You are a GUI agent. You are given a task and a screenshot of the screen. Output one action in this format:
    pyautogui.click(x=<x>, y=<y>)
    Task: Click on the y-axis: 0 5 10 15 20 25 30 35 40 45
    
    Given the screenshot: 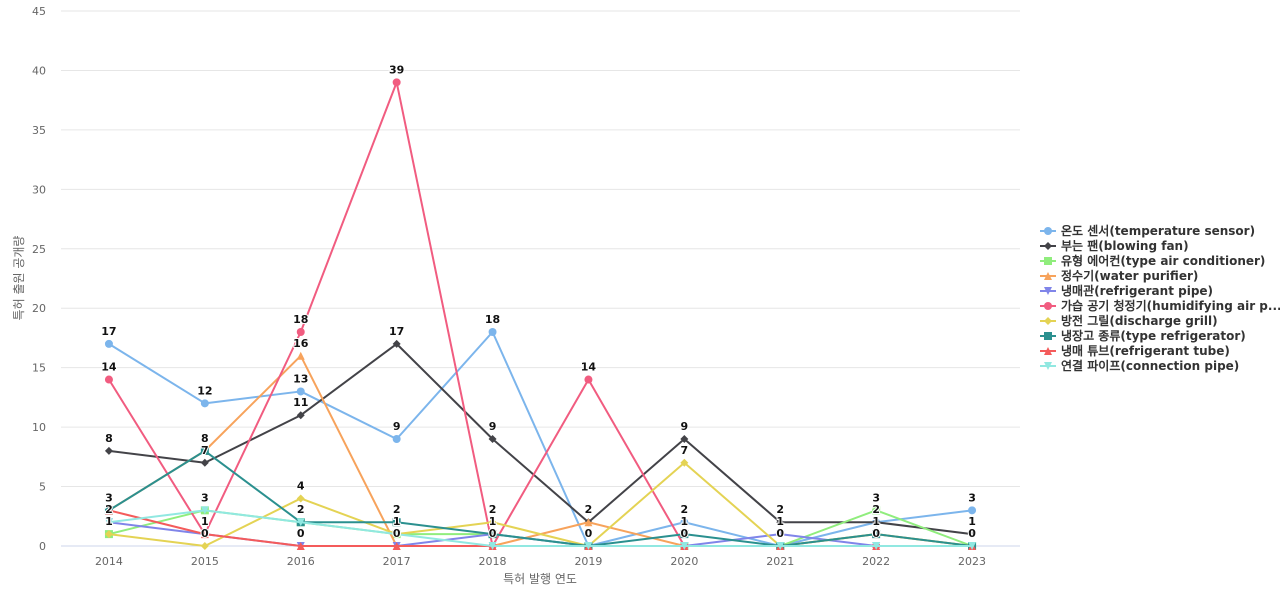 What is the action you would take?
    pyautogui.click(x=39, y=279)
    